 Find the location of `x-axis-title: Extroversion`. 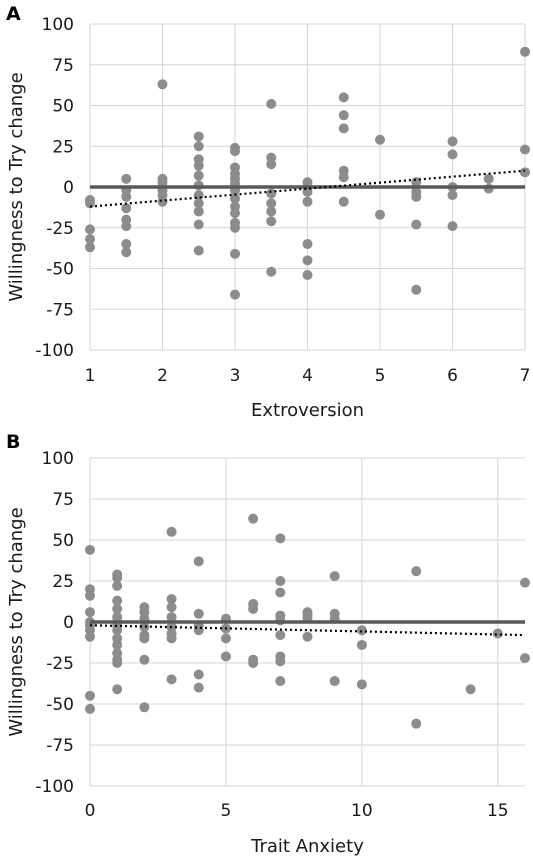

x-axis-title: Extroversion is located at coordinates (307, 410).